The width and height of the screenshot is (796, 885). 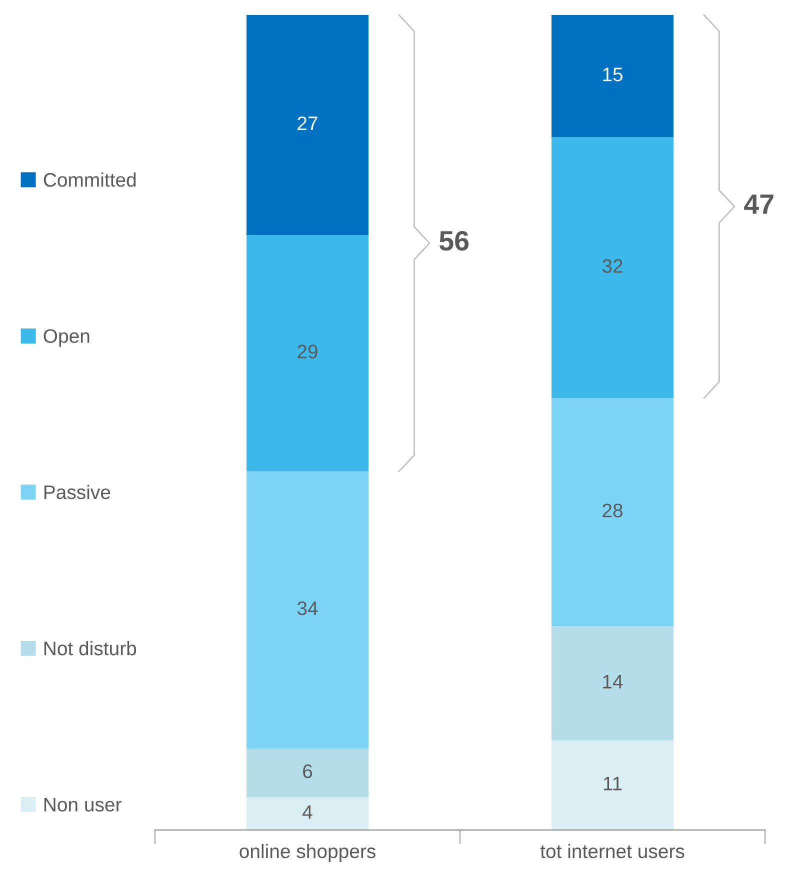 I want to click on legend-label: Not disturb, so click(x=90, y=648).